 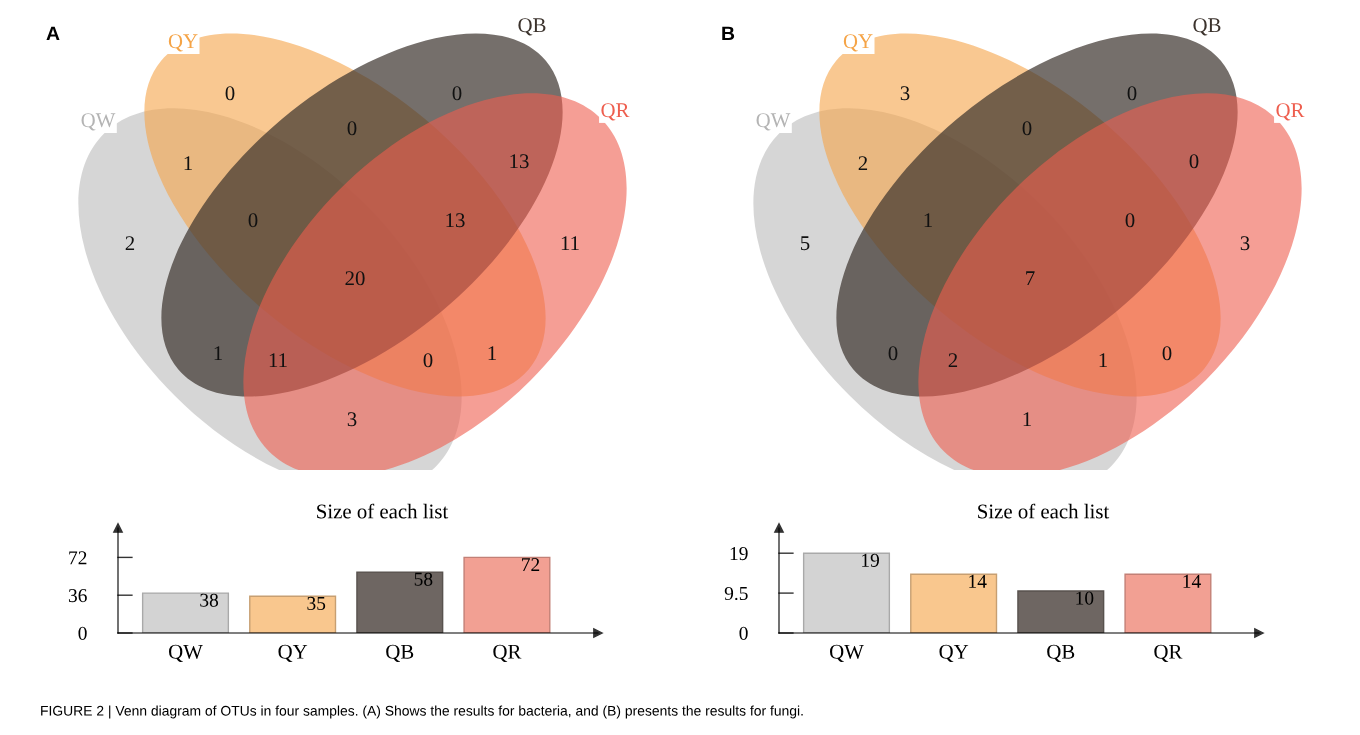 What do you see at coordinates (422, 712) in the screenshot?
I see `caption: FIGURE 2 | Venn diagram of OTUs in four samples. (A) Shows the results for bacteria, and (B) presents the results for fungi.` at bounding box center [422, 712].